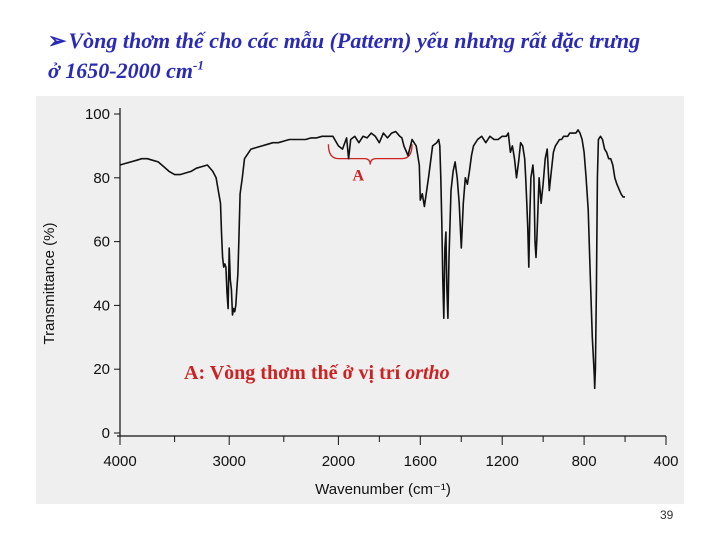  I want to click on y-tick-label: 60, so click(101, 242).